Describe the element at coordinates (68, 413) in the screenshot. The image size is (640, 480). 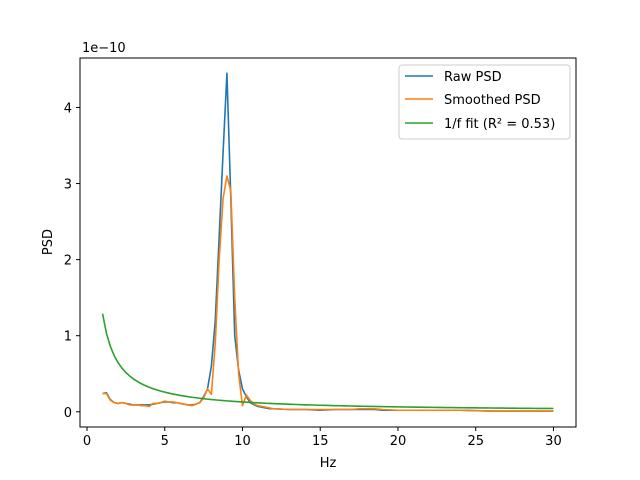
I see `y-tick-label: 0` at that location.